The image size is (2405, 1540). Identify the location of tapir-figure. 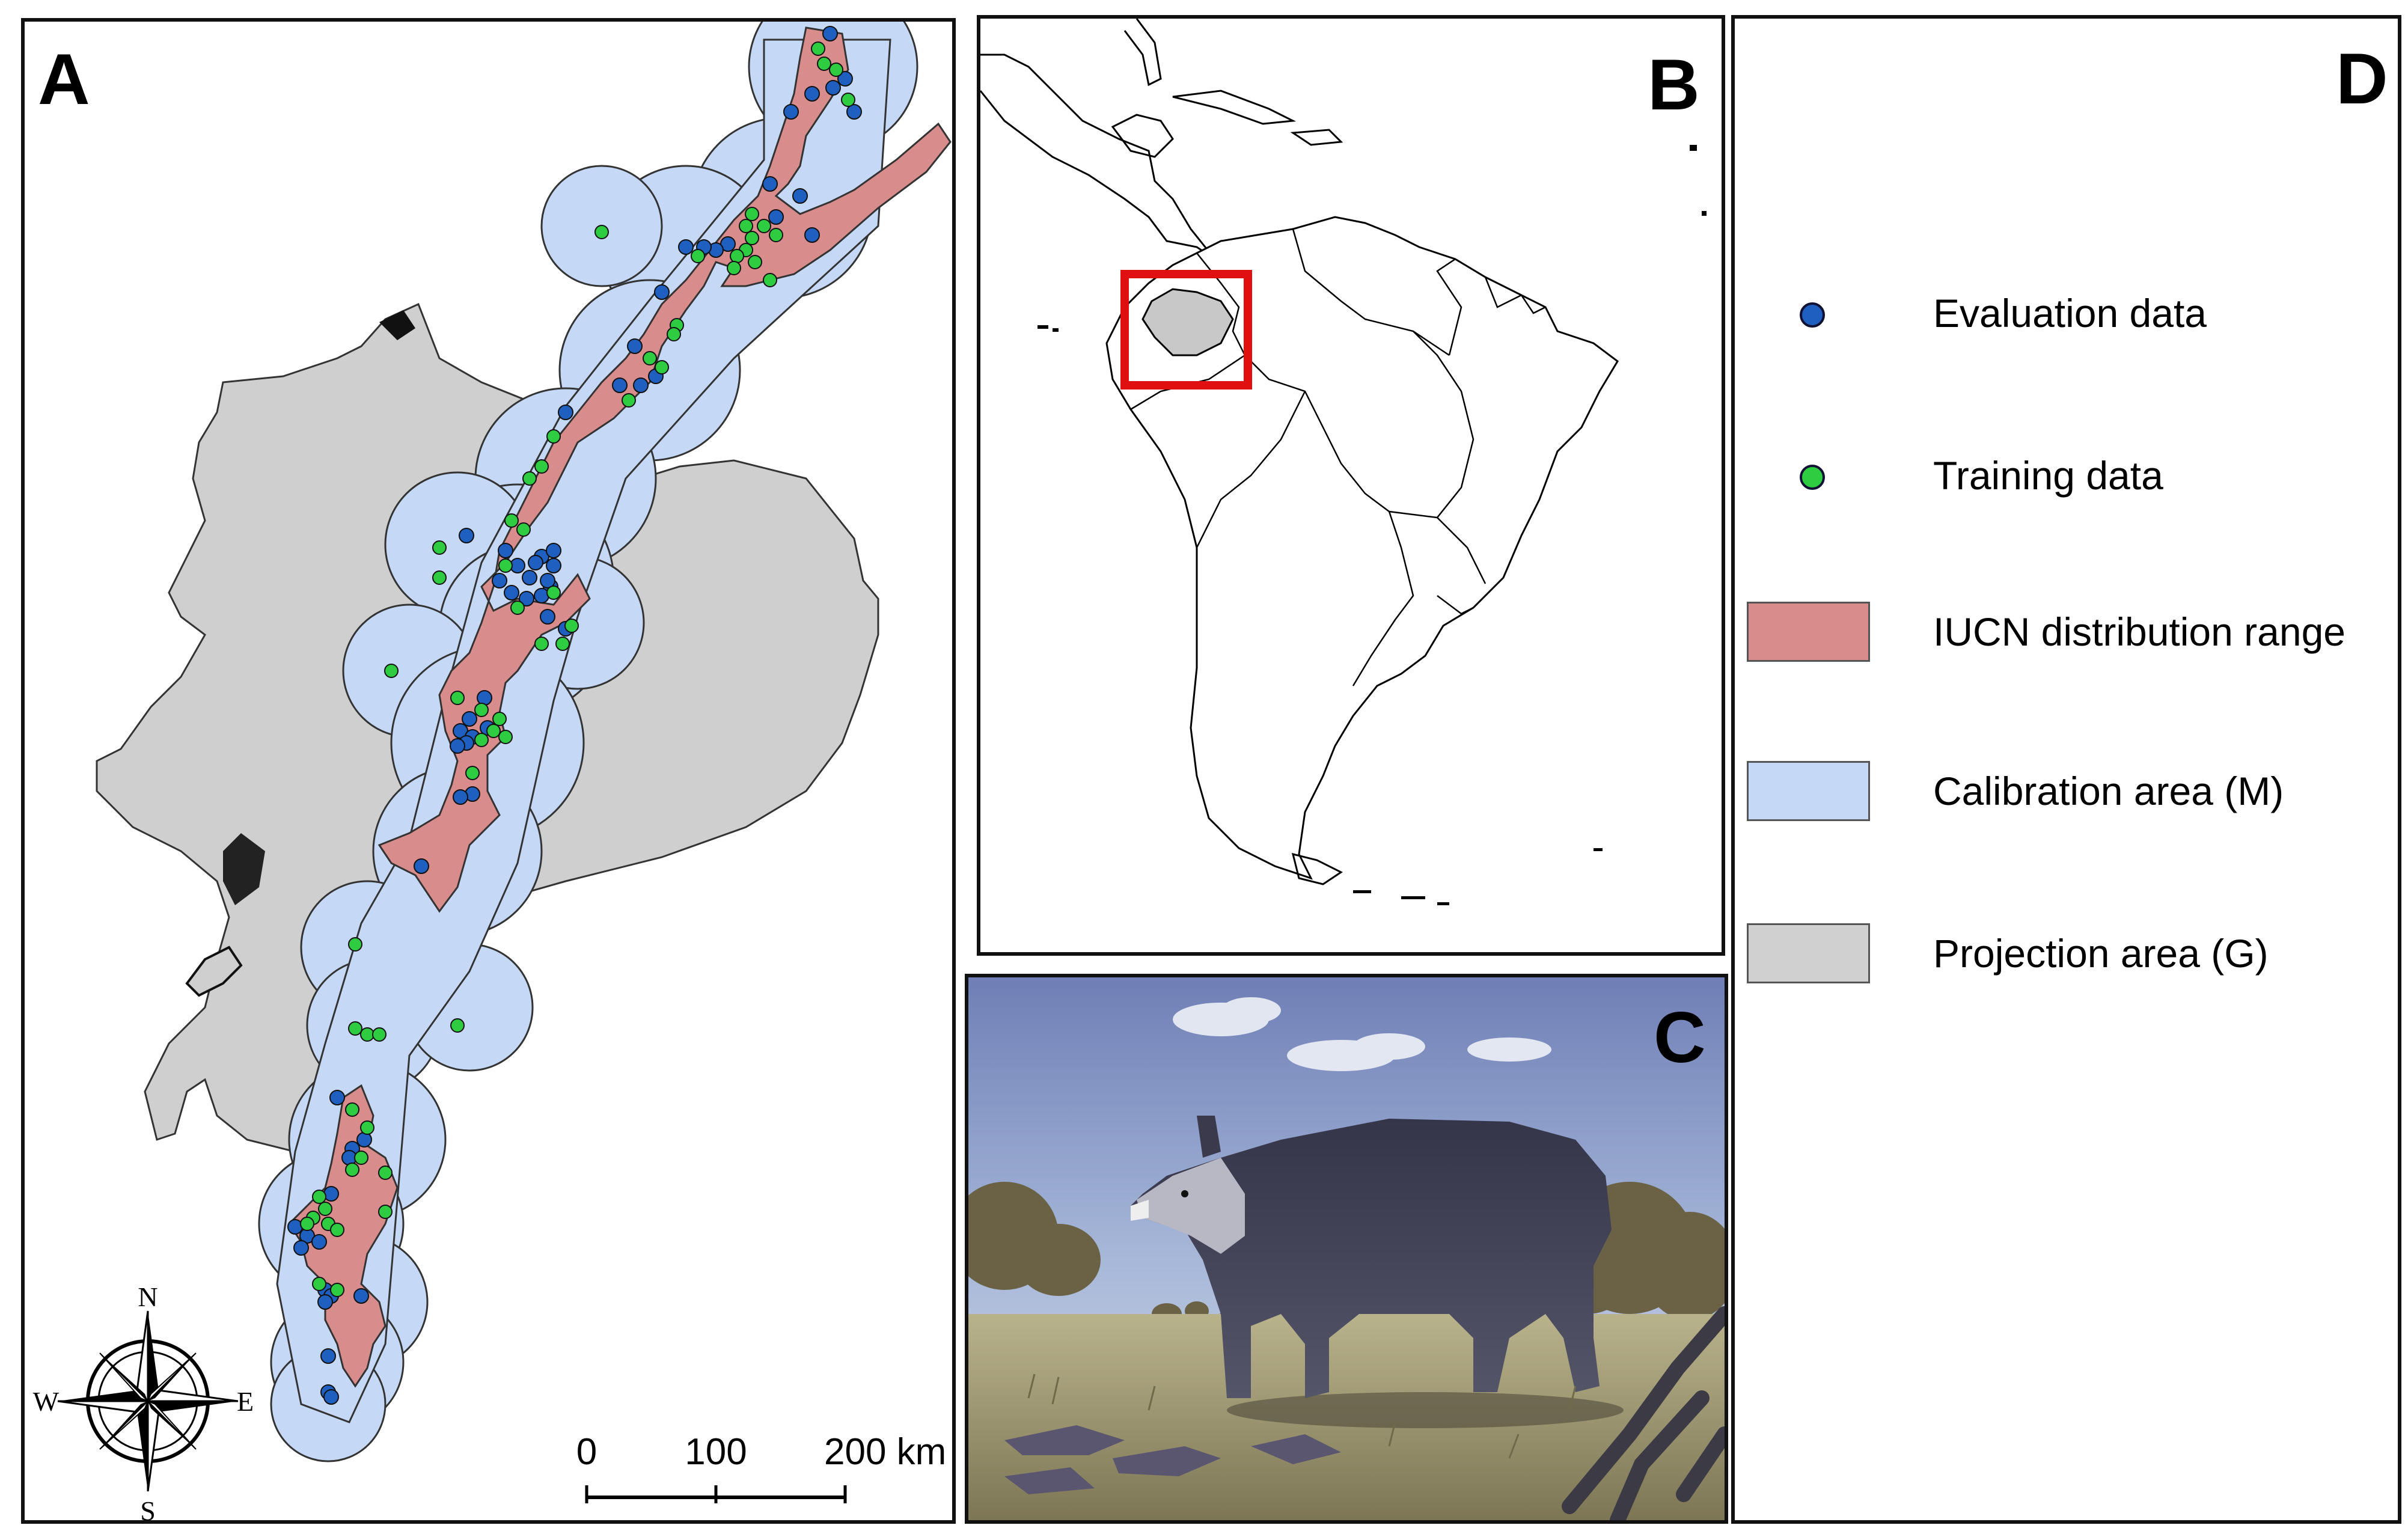
(1371, 1257).